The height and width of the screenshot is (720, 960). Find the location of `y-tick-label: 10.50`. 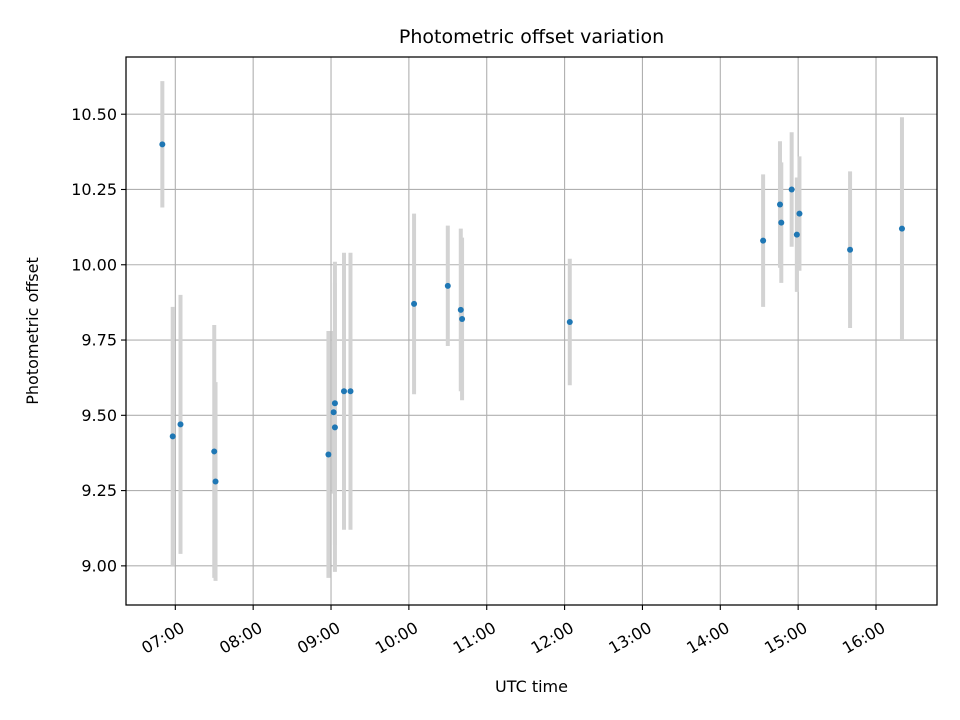

y-tick-label: 10.50 is located at coordinates (94, 114).